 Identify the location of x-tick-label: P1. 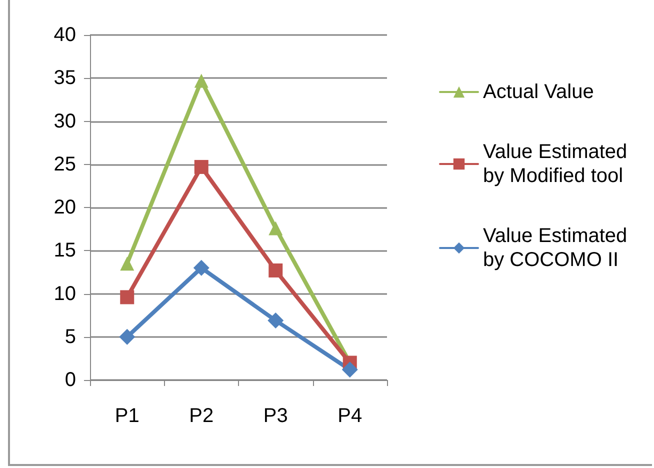
(127, 416).